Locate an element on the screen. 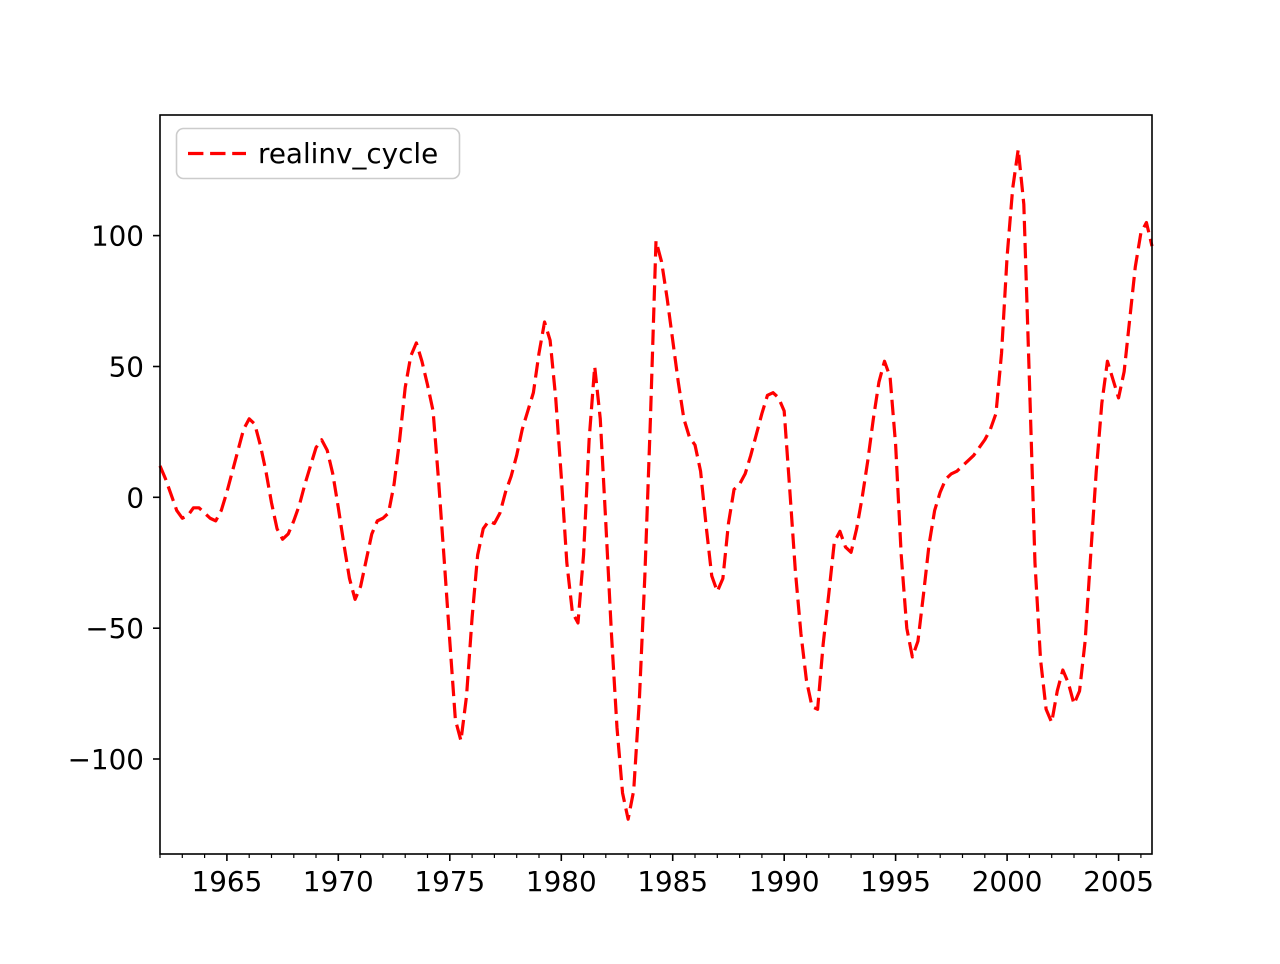 This screenshot has height=964, width=1280. y-tick-label: 100 is located at coordinates (117, 236).